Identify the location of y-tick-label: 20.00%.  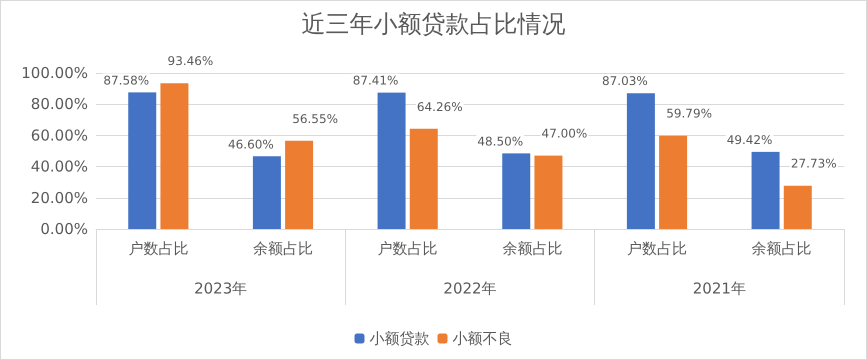
(59, 197).